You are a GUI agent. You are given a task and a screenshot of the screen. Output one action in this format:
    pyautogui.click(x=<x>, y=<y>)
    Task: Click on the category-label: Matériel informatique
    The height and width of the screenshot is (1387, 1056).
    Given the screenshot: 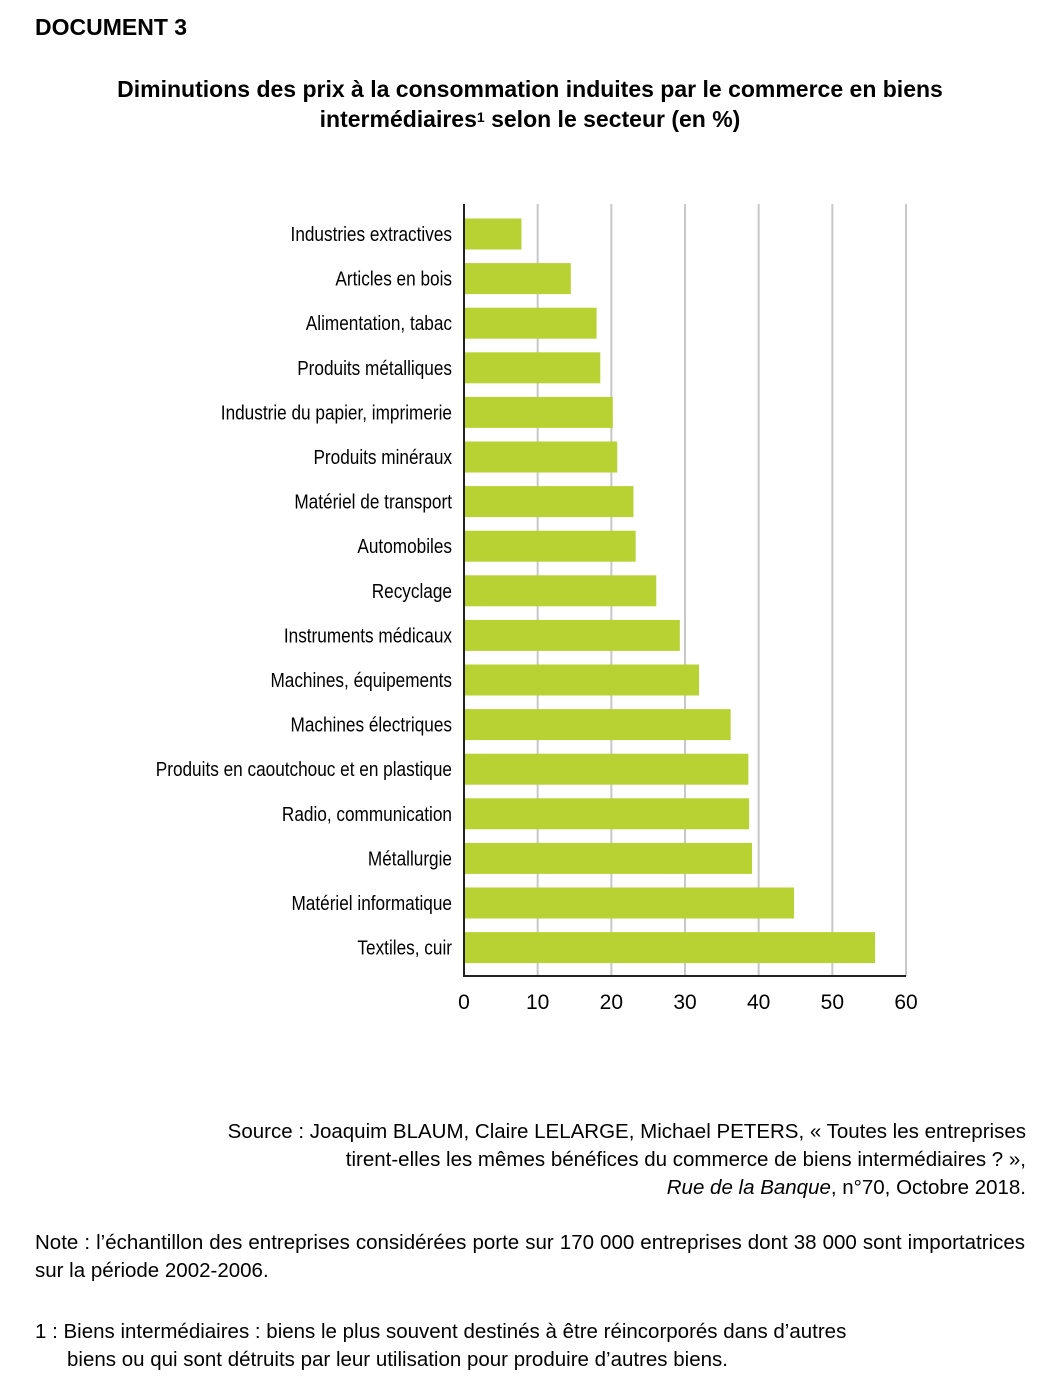 What is the action you would take?
    pyautogui.click(x=371, y=903)
    